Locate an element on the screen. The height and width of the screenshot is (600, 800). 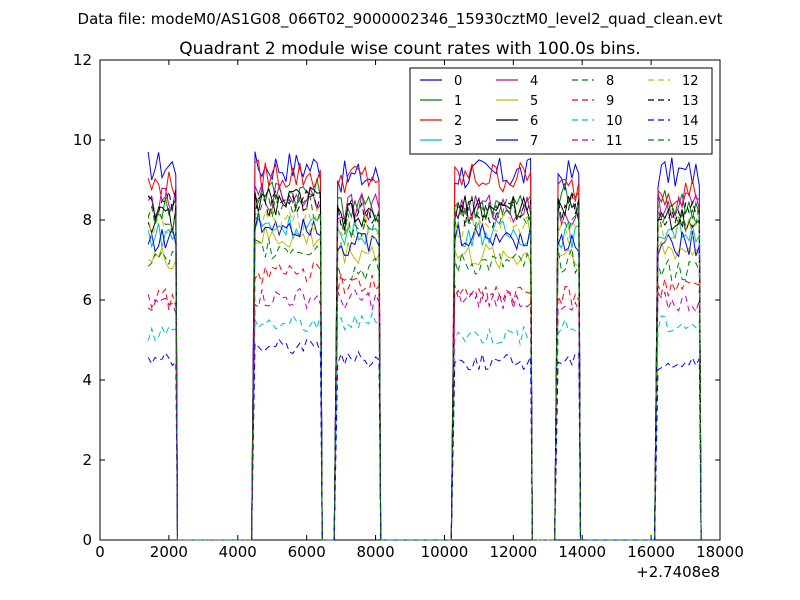
x-tick-label: 6000 is located at coordinates (307, 552).